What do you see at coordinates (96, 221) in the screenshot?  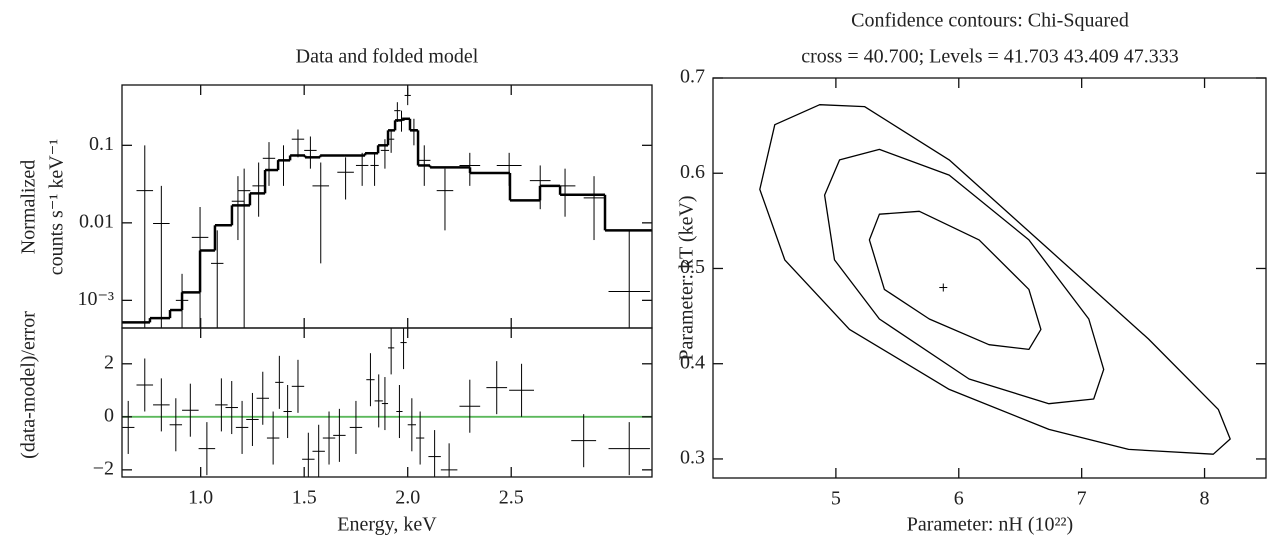 I see `y-tick-label: 0.01` at bounding box center [96, 221].